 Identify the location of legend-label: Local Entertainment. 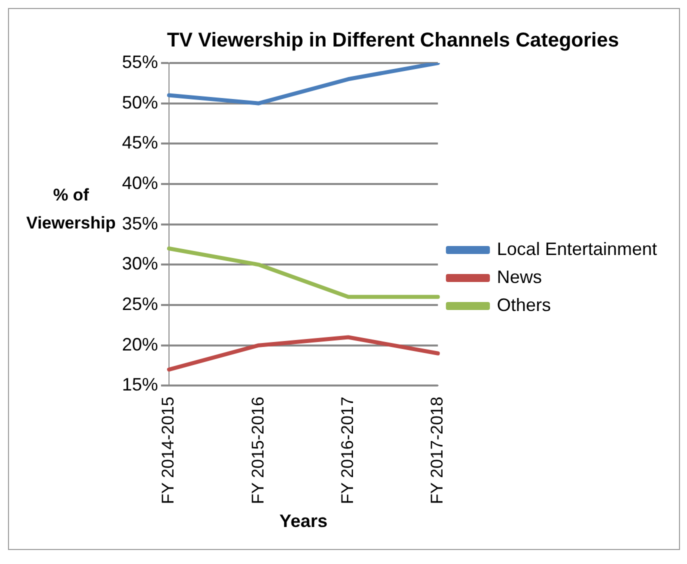
(576, 248).